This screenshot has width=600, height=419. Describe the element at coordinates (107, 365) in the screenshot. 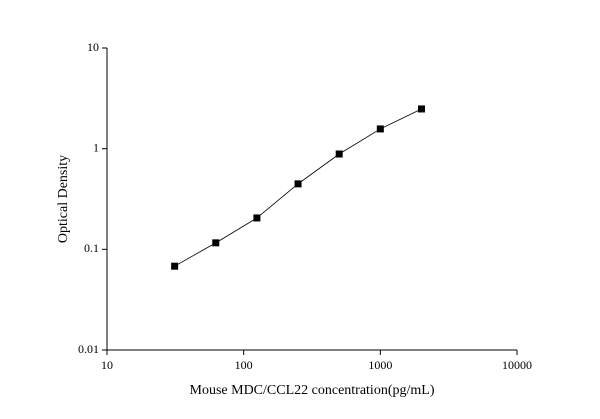

I see `x-tick-label: 10` at that location.